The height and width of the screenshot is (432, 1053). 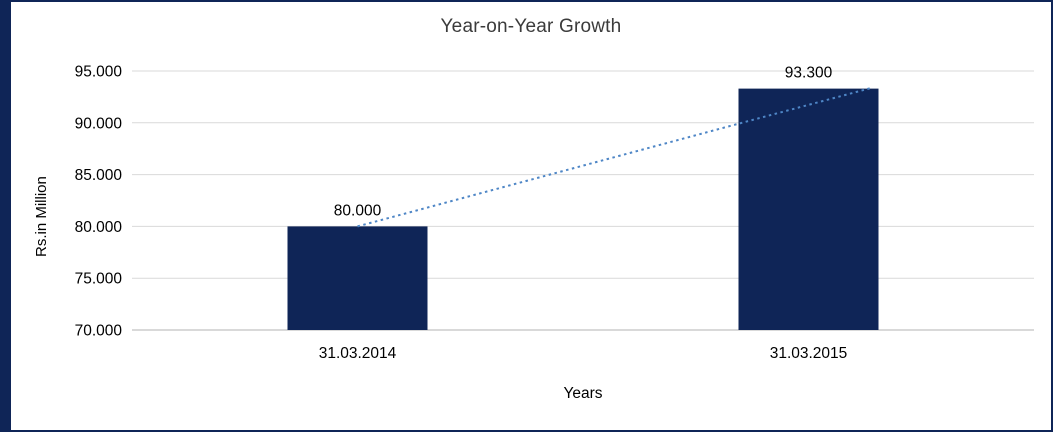 I want to click on y-tick-label: 85.000, so click(x=99, y=175).